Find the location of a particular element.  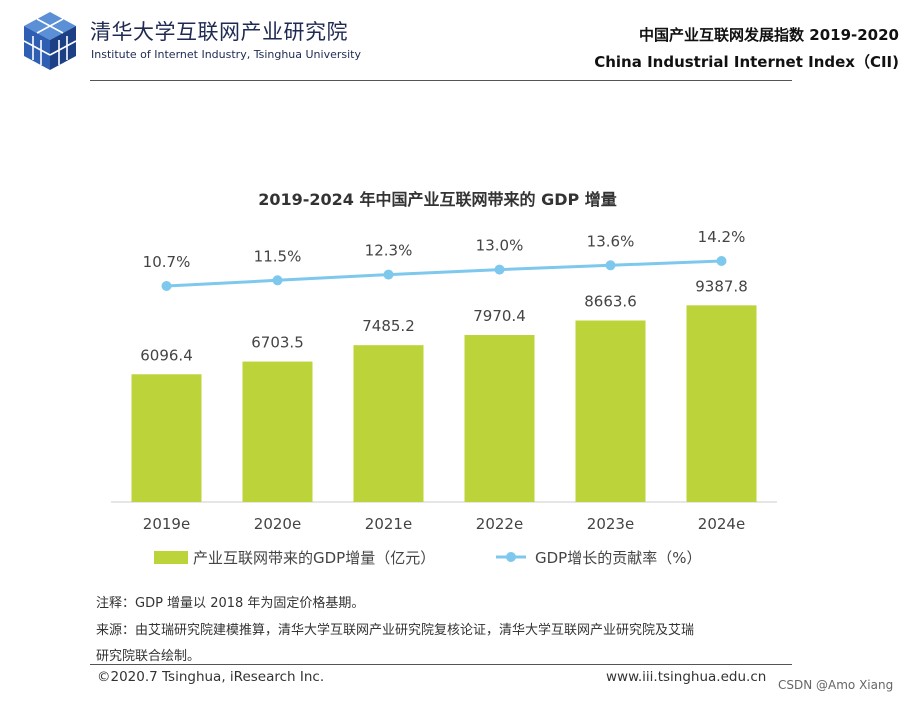

chart-title: 2019-2024 年中国产业互联网带来的 GDP 增量 is located at coordinates (437, 199).